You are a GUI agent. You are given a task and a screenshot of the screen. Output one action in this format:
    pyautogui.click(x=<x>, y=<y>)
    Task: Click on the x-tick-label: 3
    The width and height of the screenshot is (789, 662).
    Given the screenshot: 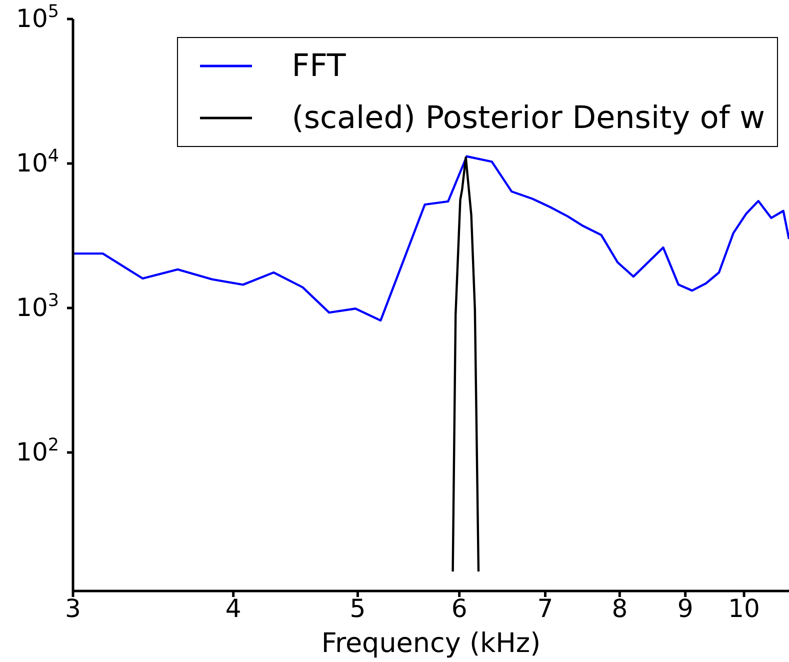 What is the action you would take?
    pyautogui.click(x=73, y=608)
    